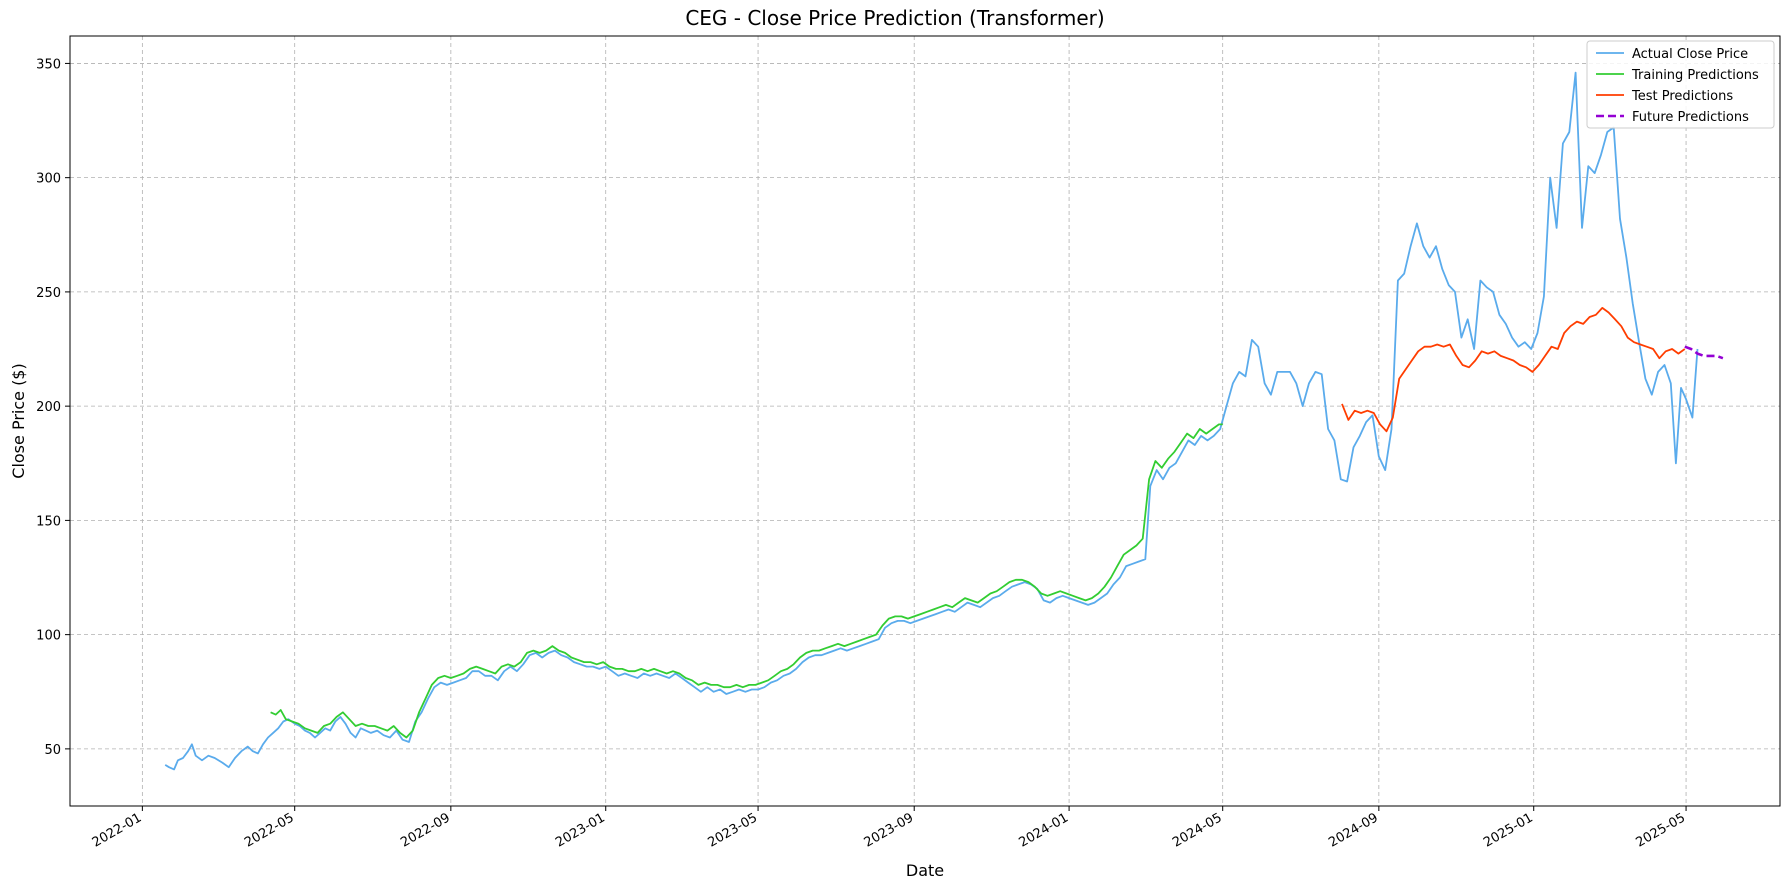  I want to click on legend-label: Training Predictions, so click(1695, 75).